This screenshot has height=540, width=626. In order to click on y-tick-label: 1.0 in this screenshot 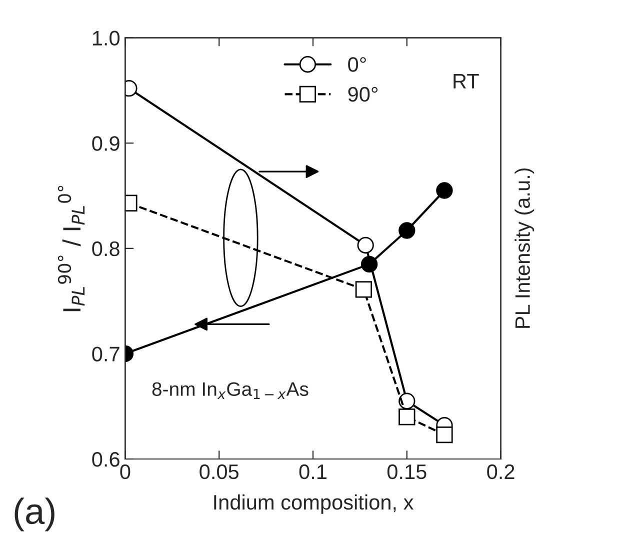, I will do `click(106, 38)`.